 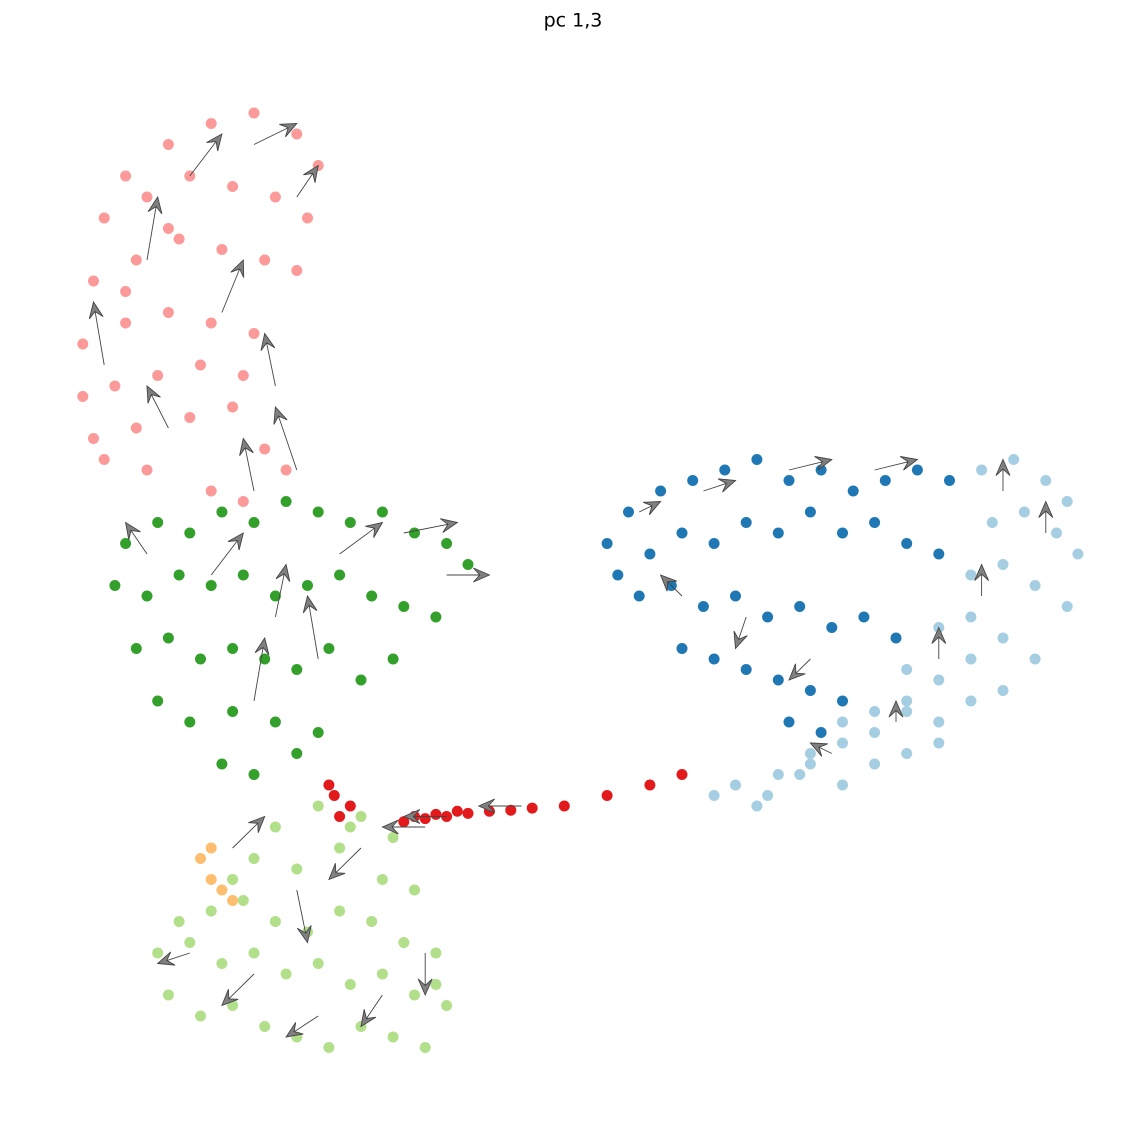 I want to click on point-group, so click(x=302, y=926).